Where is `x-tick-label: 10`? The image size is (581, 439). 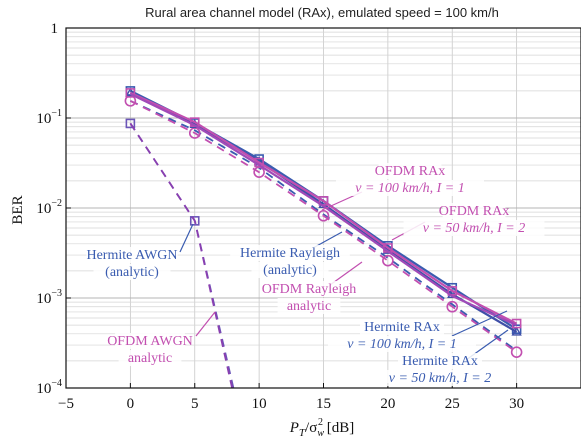 x-tick-label: 10 is located at coordinates (259, 404).